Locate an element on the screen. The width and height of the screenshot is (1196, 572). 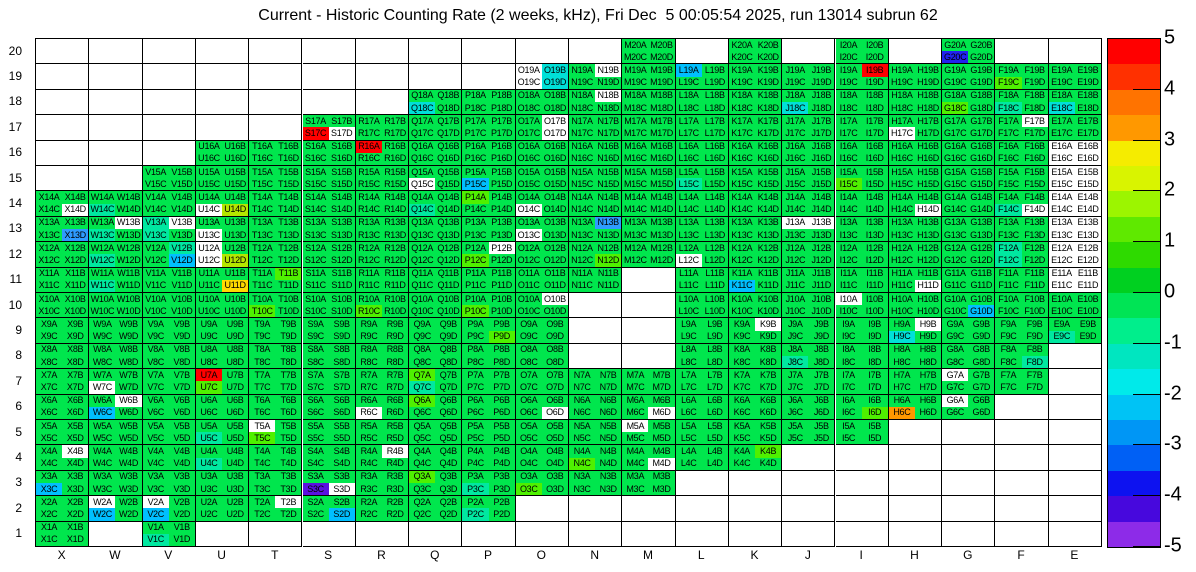
subcell-W4A: W4A is located at coordinates (102, 451).